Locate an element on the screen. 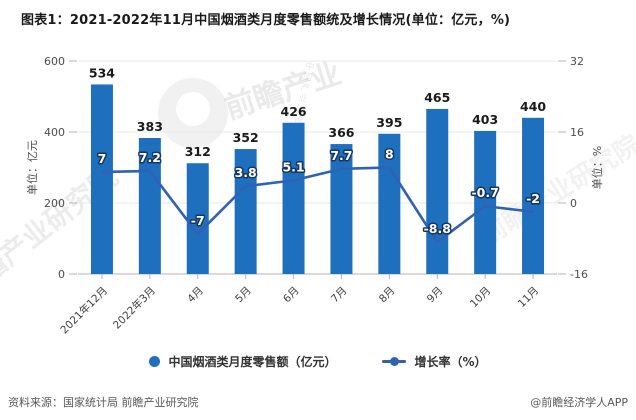 The width and height of the screenshot is (636, 420). x-axis-label: 4月 is located at coordinates (195, 295).